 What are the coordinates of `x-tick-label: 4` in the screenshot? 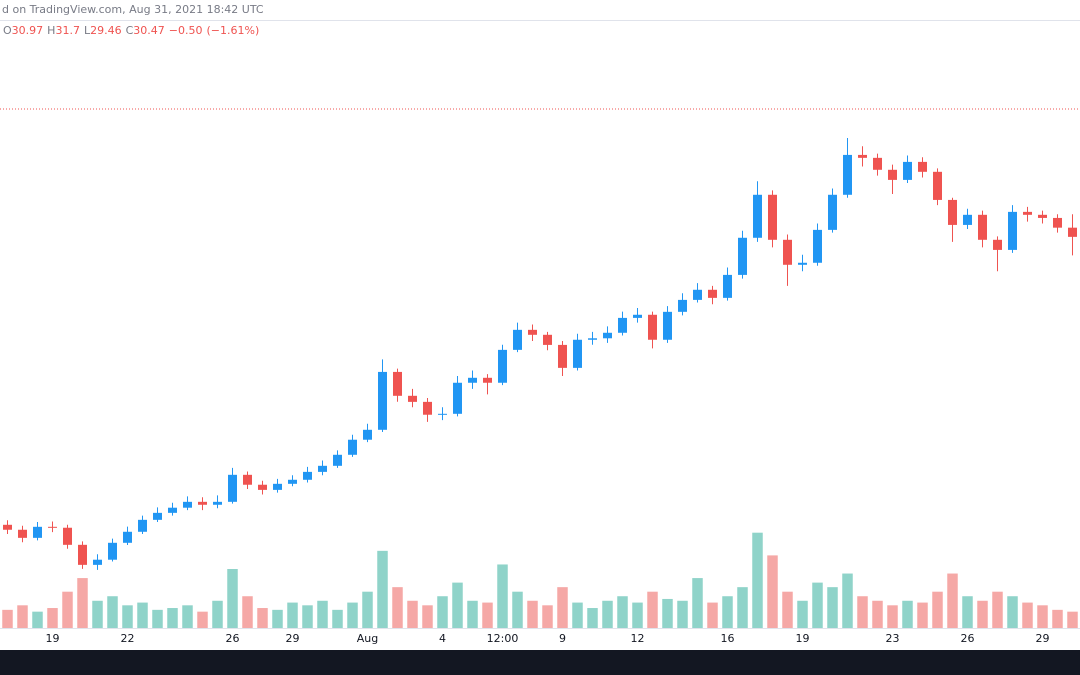 It's located at (442, 638).